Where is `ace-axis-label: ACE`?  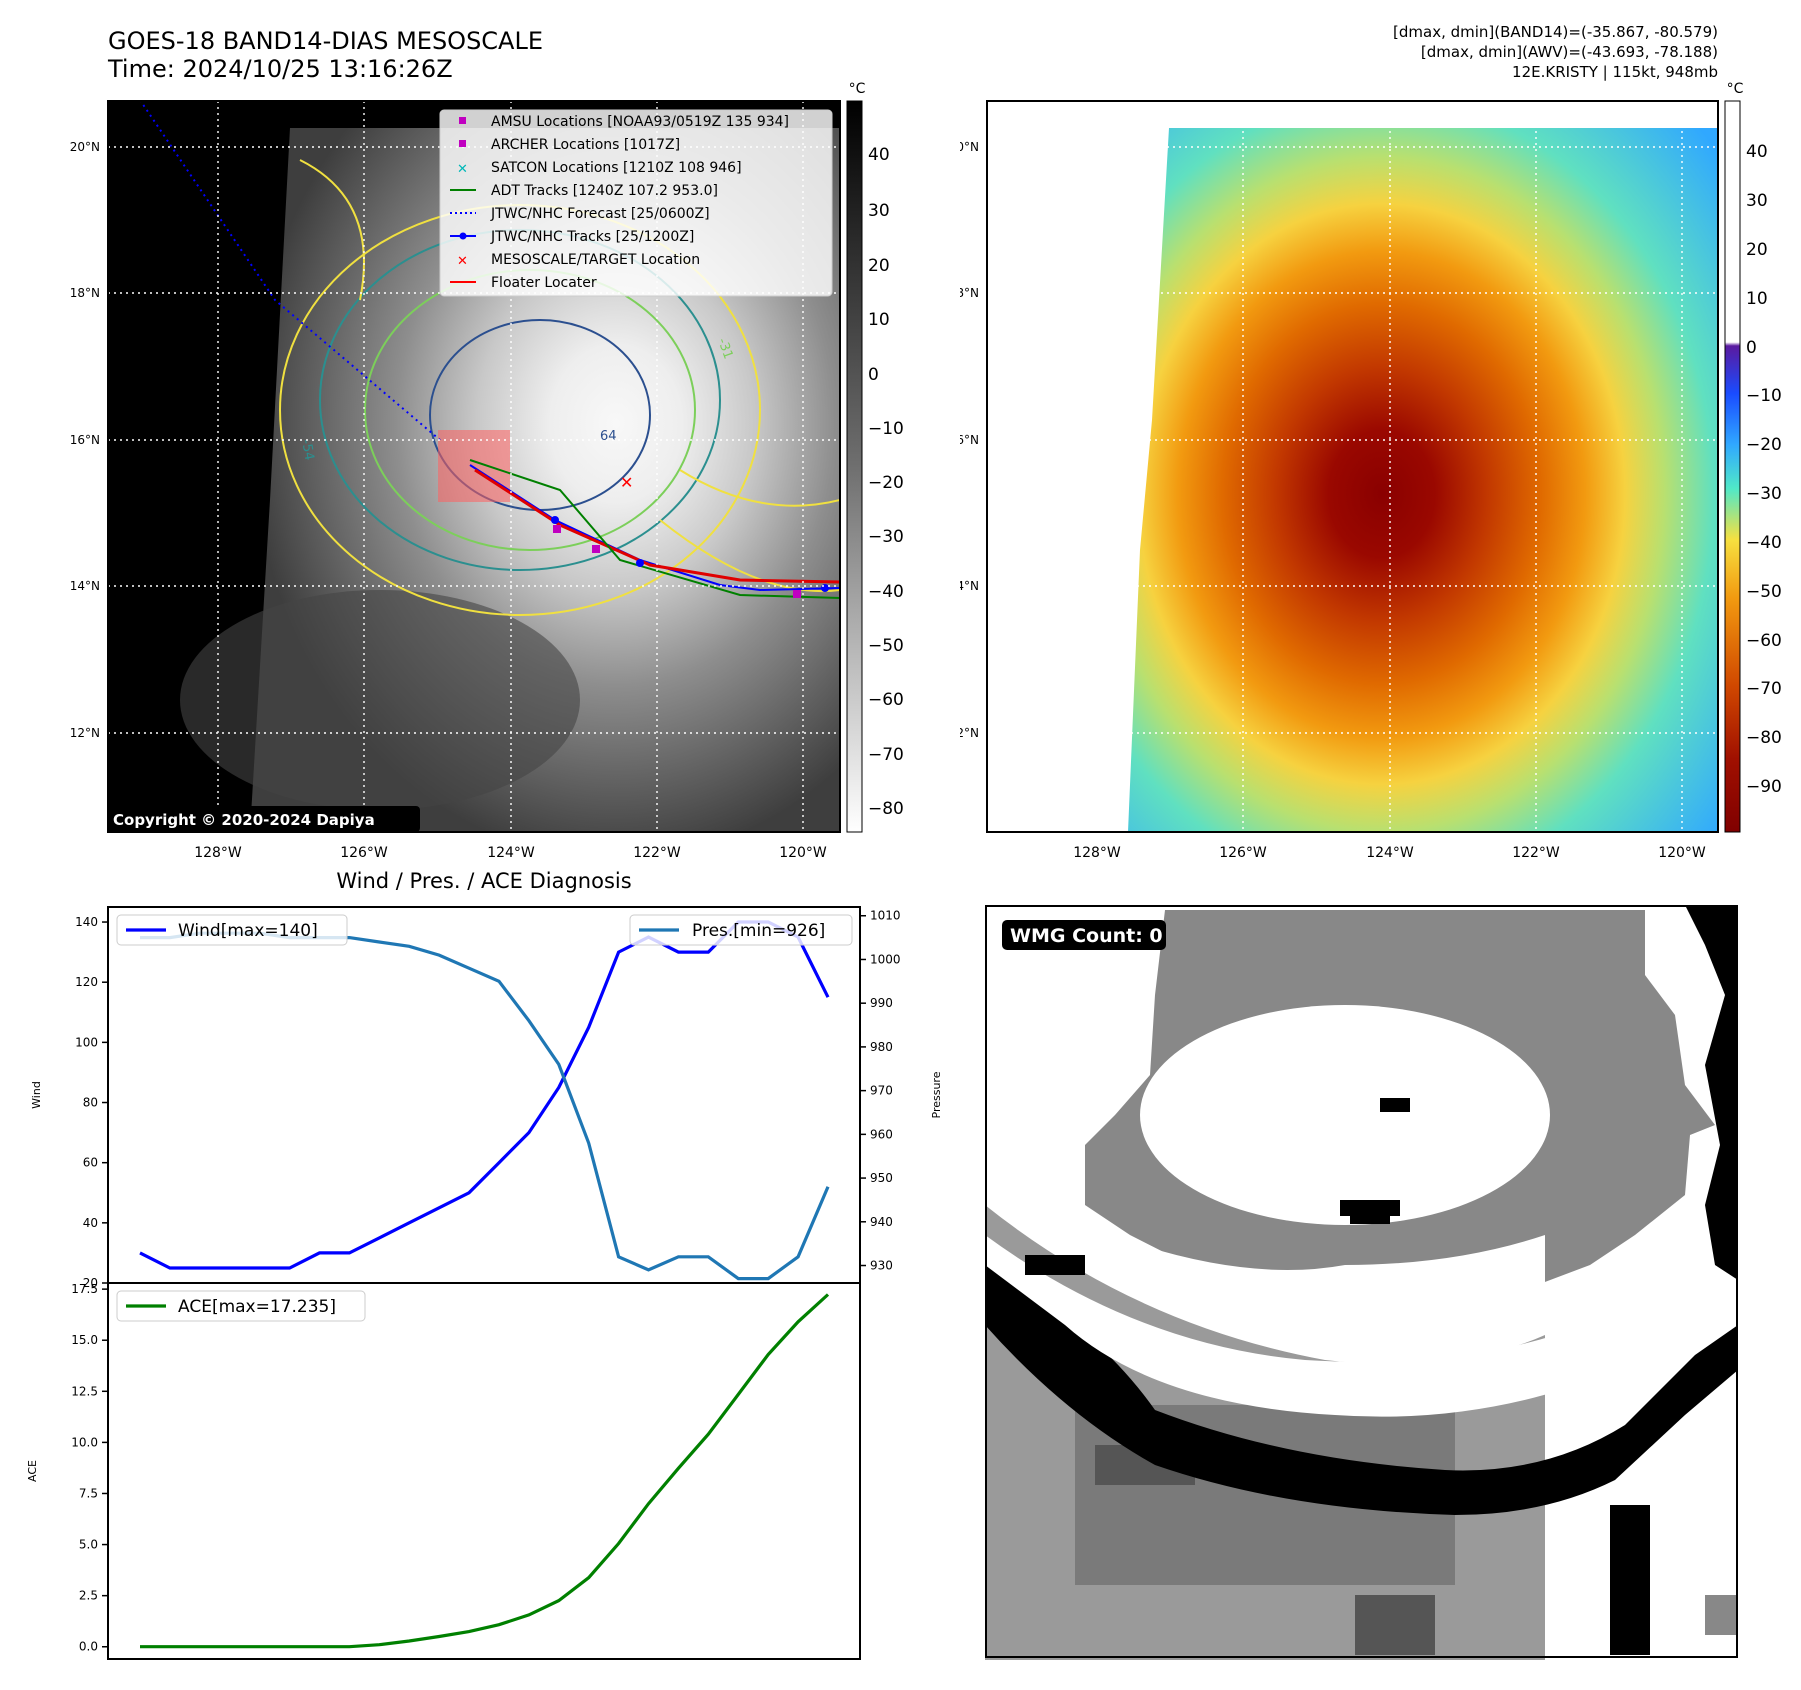
ace-axis-label: ACE is located at coordinates (32, 1471).